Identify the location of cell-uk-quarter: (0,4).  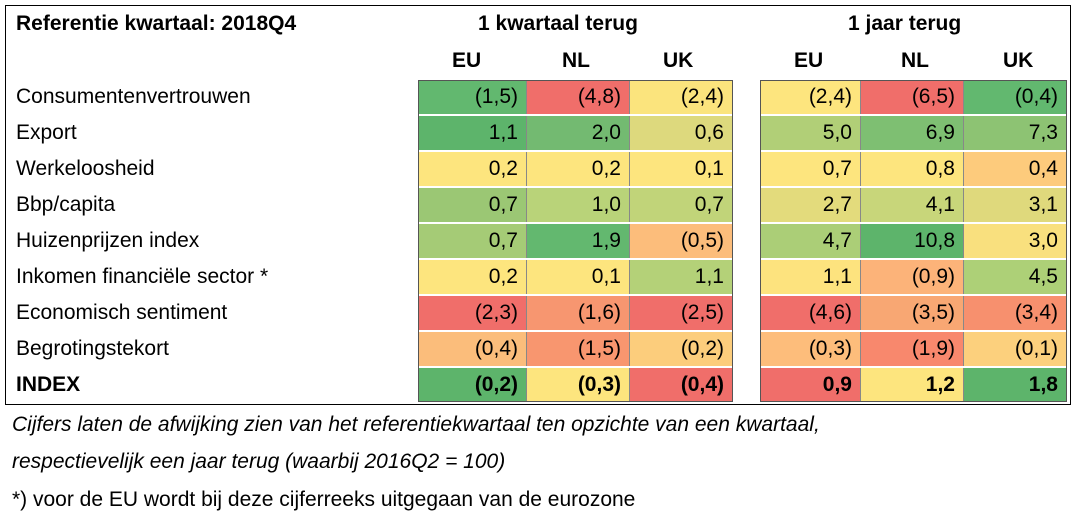
(681, 385).